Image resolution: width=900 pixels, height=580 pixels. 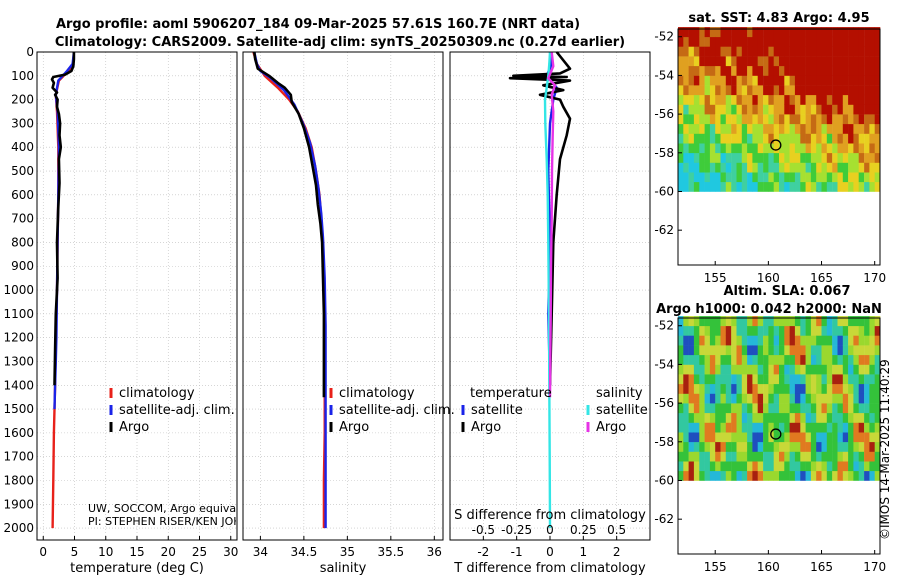 I want to click on y-tick-label: 1400, so click(x=18, y=385).